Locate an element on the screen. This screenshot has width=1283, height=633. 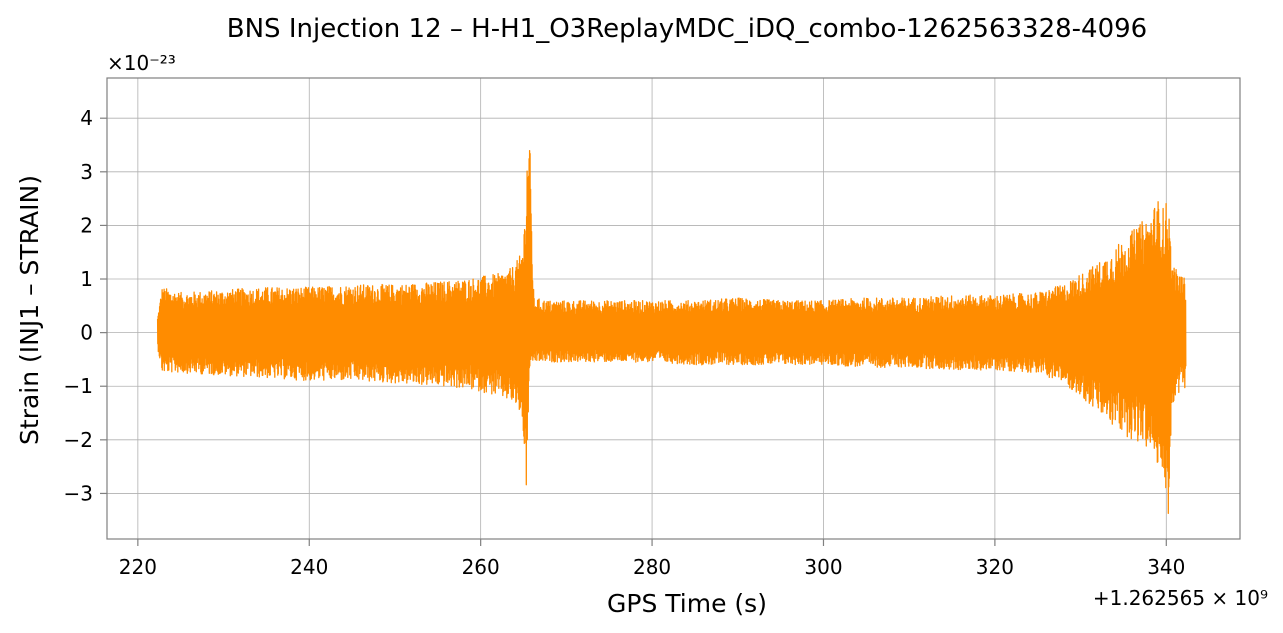
x-tick-label: 320 is located at coordinates (995, 567).